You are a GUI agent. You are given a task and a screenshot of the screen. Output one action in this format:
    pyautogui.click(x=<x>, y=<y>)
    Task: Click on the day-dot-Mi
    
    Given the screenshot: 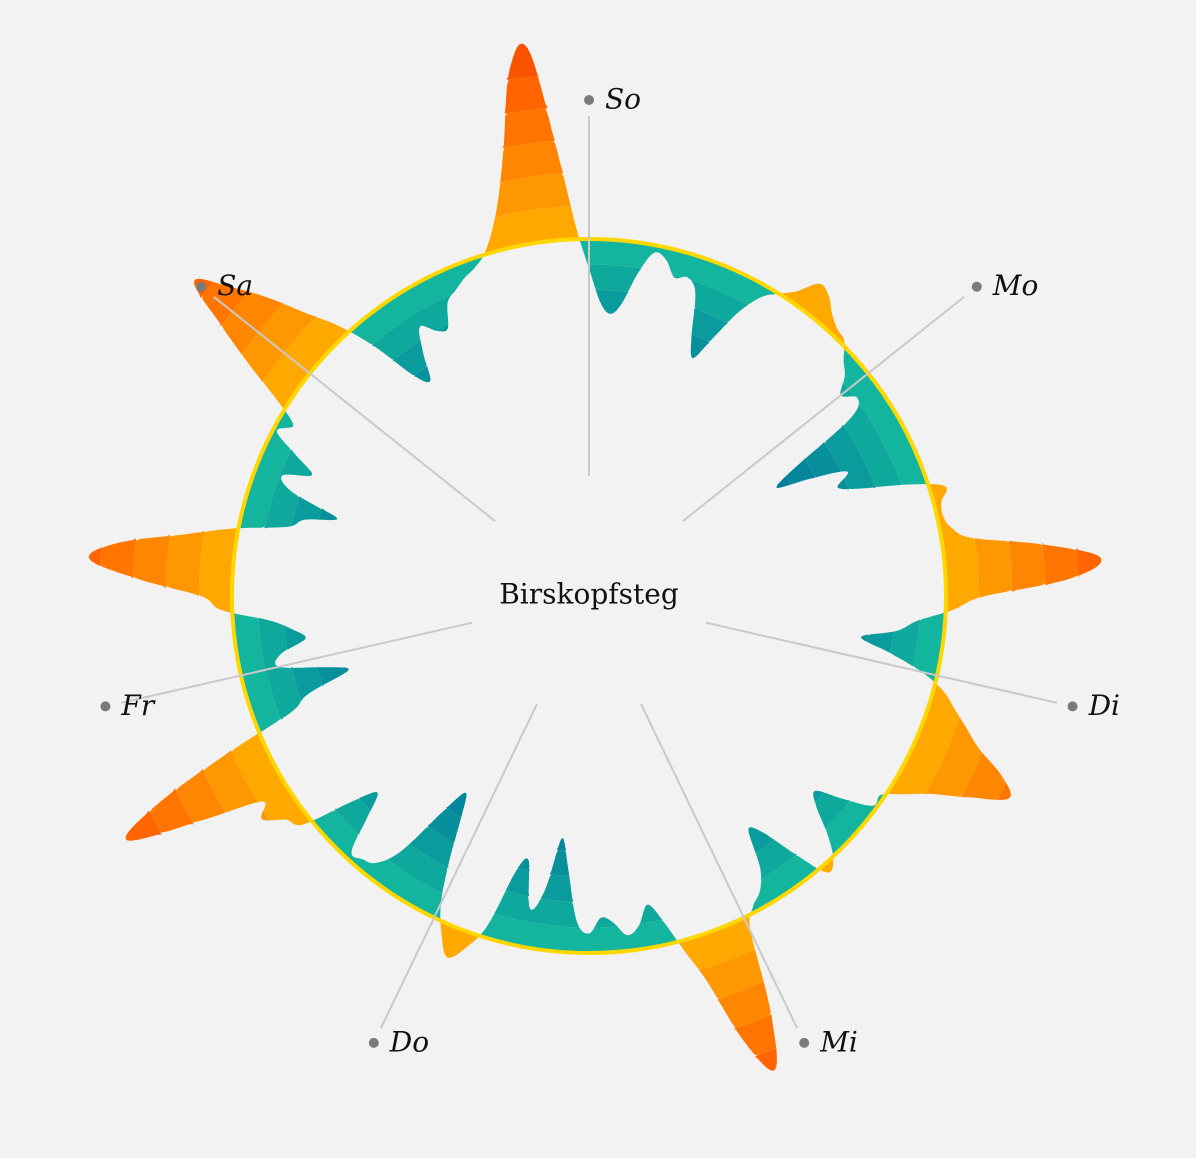 What is the action you would take?
    pyautogui.click(x=804, y=1042)
    